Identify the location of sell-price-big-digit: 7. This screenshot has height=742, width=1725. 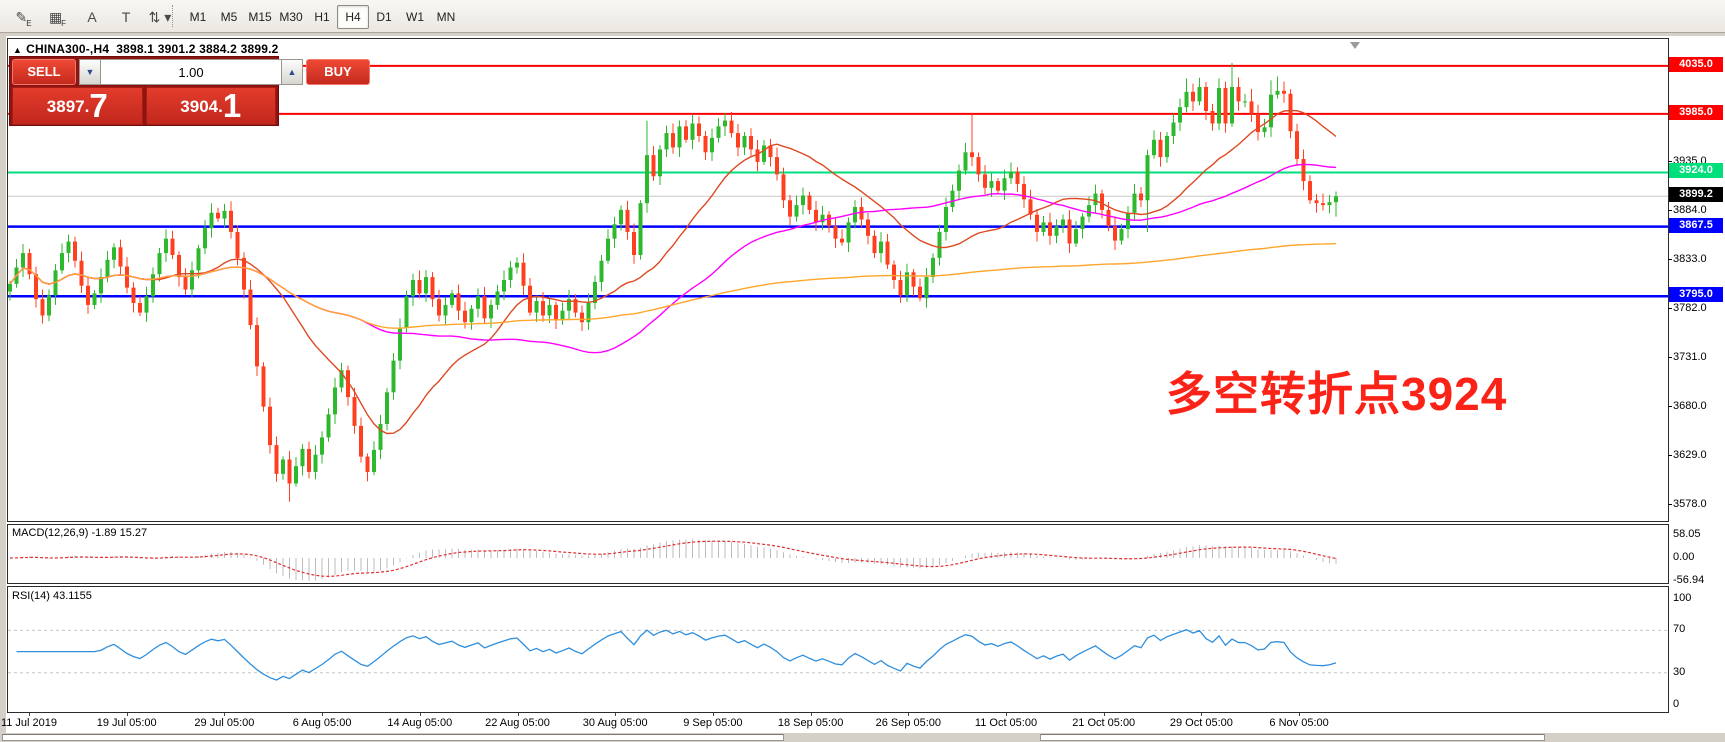
(98, 105).